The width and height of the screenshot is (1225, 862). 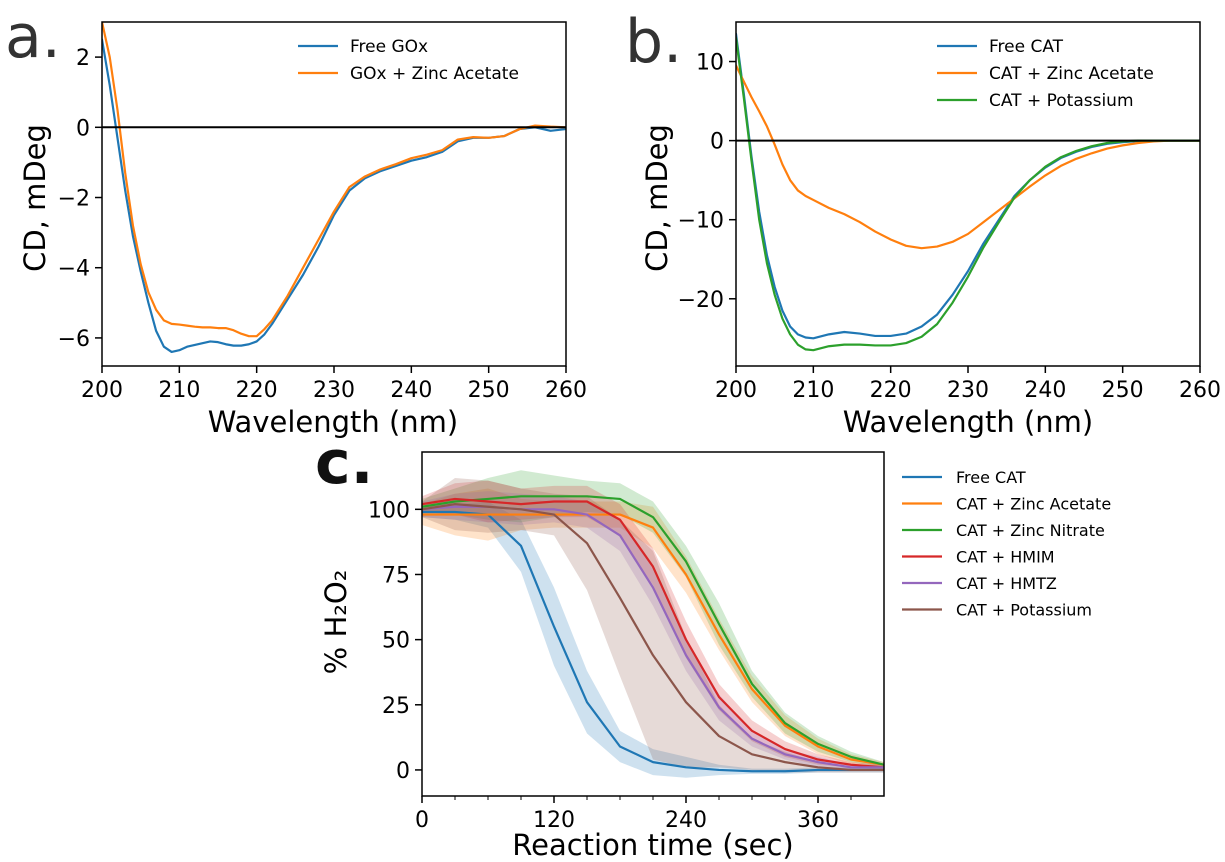 What do you see at coordinates (1005, 557) in the screenshot?
I see `legend-label: CAT + HMIM` at bounding box center [1005, 557].